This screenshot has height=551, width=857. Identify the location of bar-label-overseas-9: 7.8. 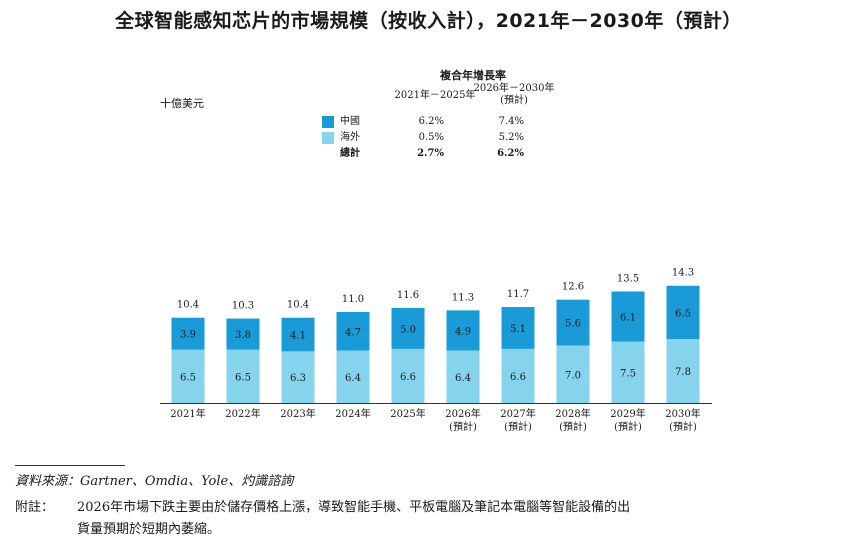
(683, 372).